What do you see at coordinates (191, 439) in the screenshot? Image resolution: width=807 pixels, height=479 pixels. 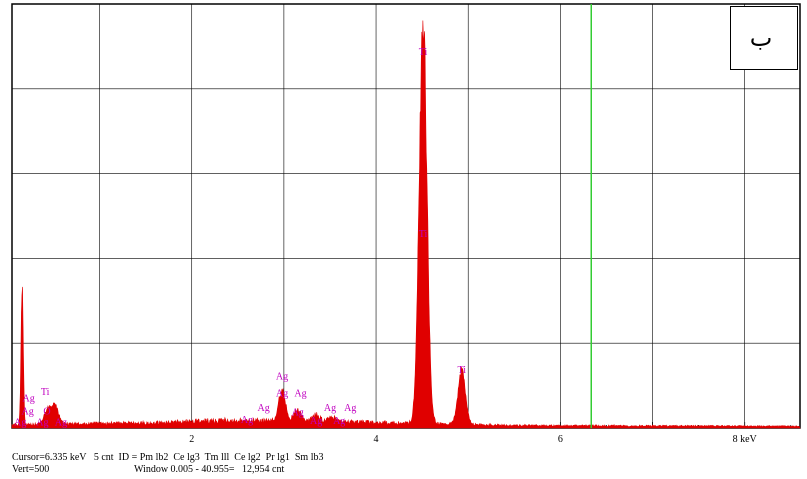 I see `x-tick-label: 2` at bounding box center [191, 439].